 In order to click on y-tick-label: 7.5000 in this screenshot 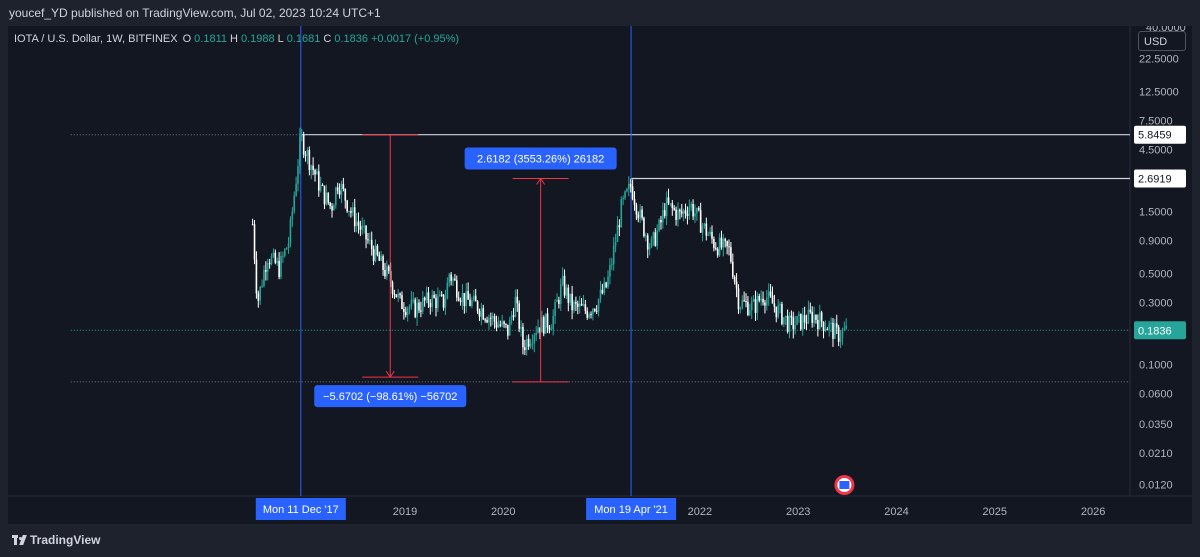, I will do `click(1156, 122)`.